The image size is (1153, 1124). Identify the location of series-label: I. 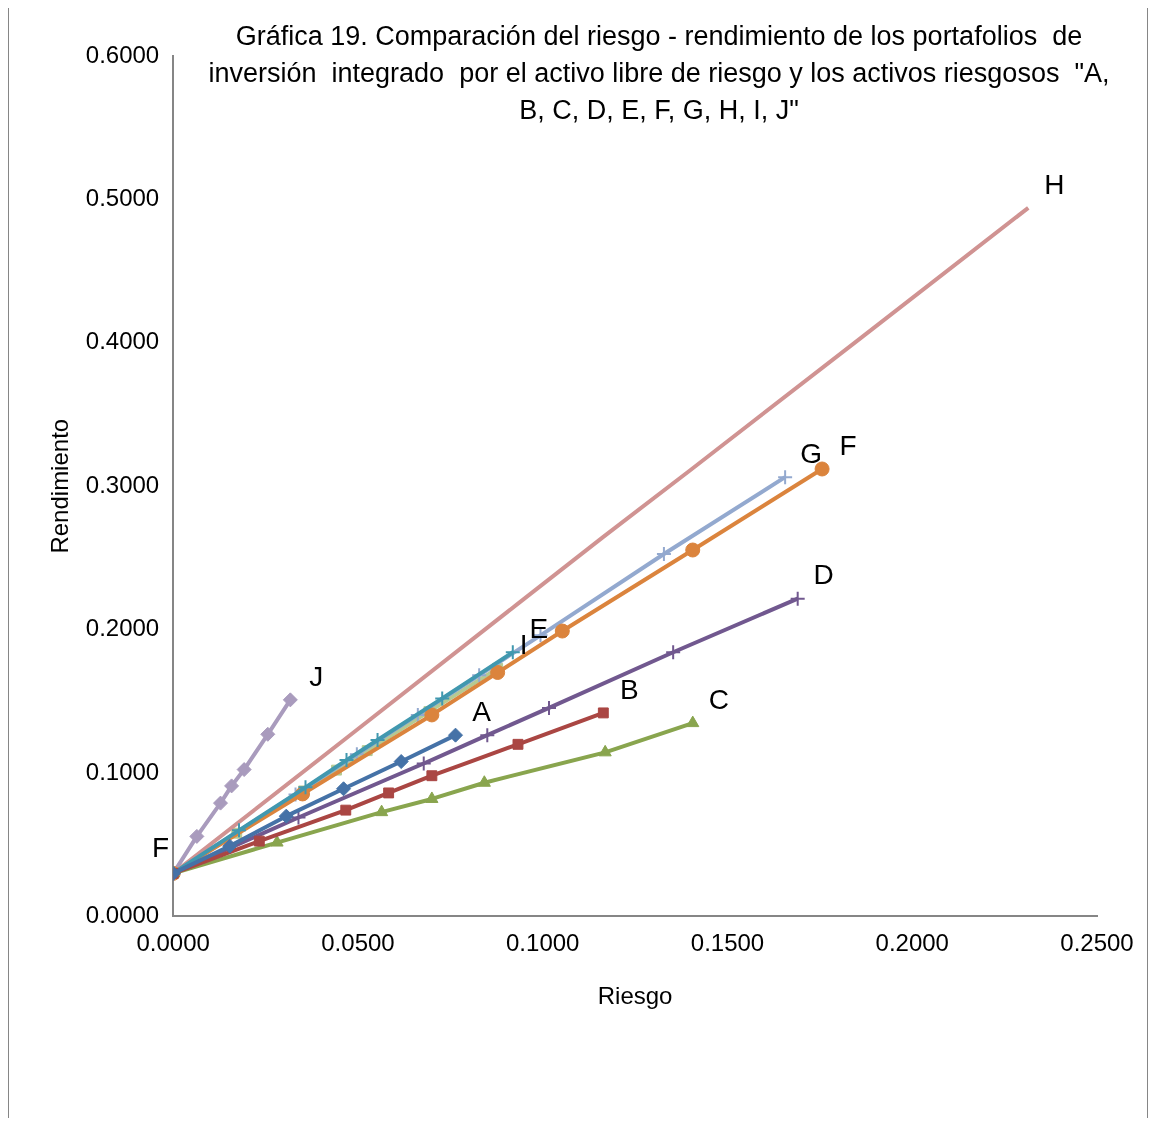
(523, 645).